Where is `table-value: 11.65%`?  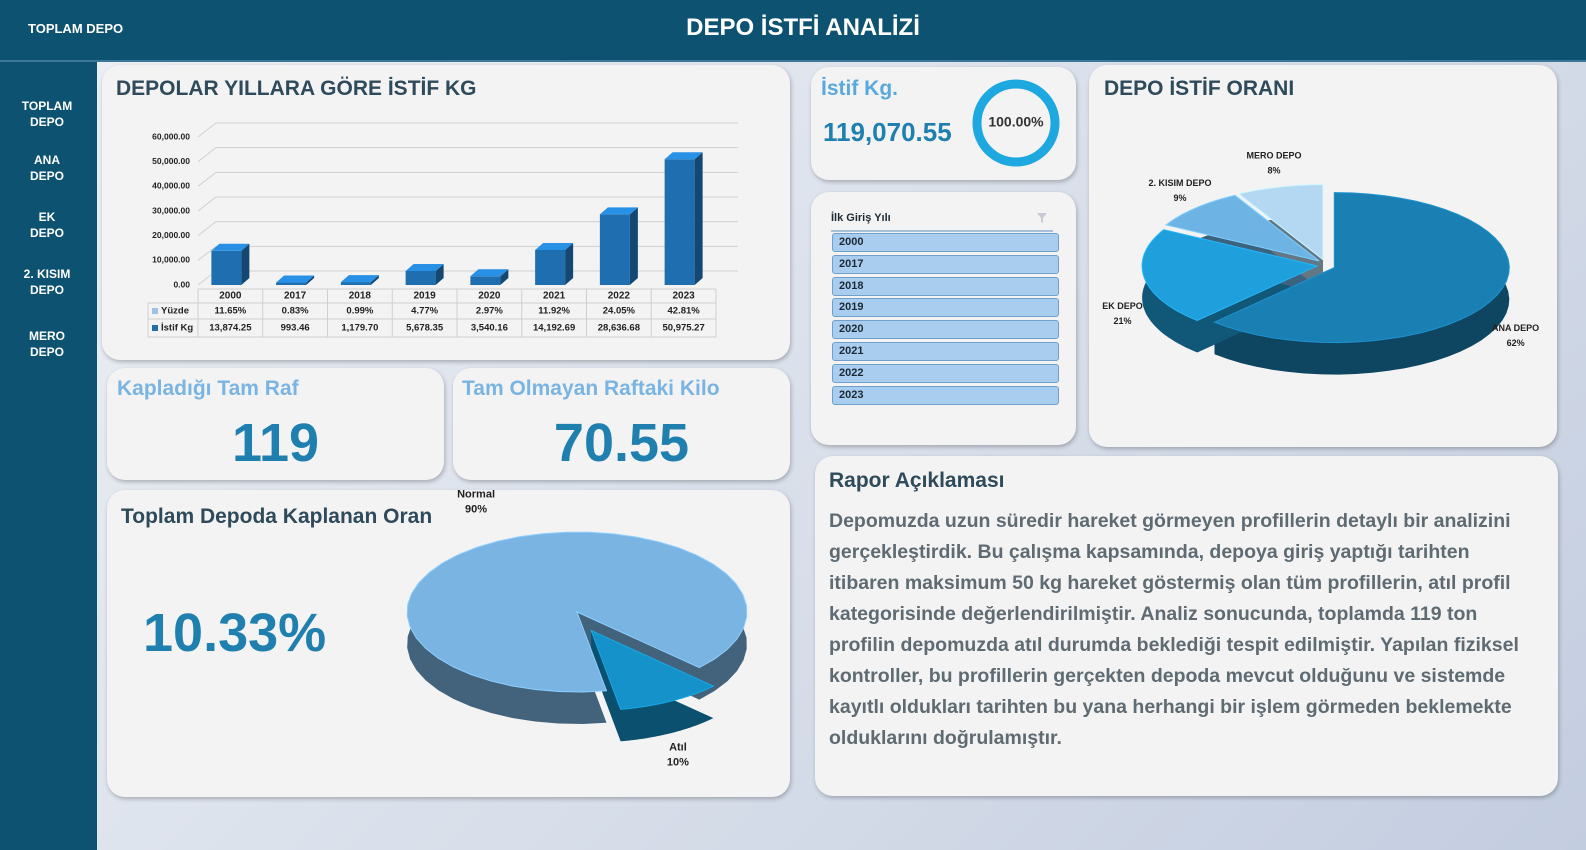
table-value: 11.65% is located at coordinates (231, 311).